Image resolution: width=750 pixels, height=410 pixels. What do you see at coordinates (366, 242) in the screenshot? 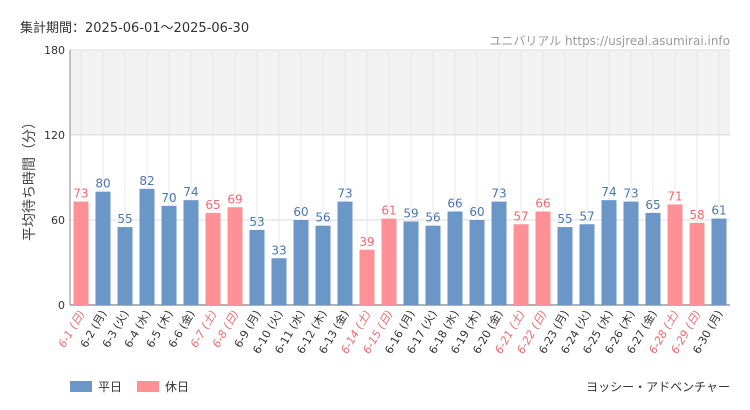
I see `data-label: 39` at bounding box center [366, 242].